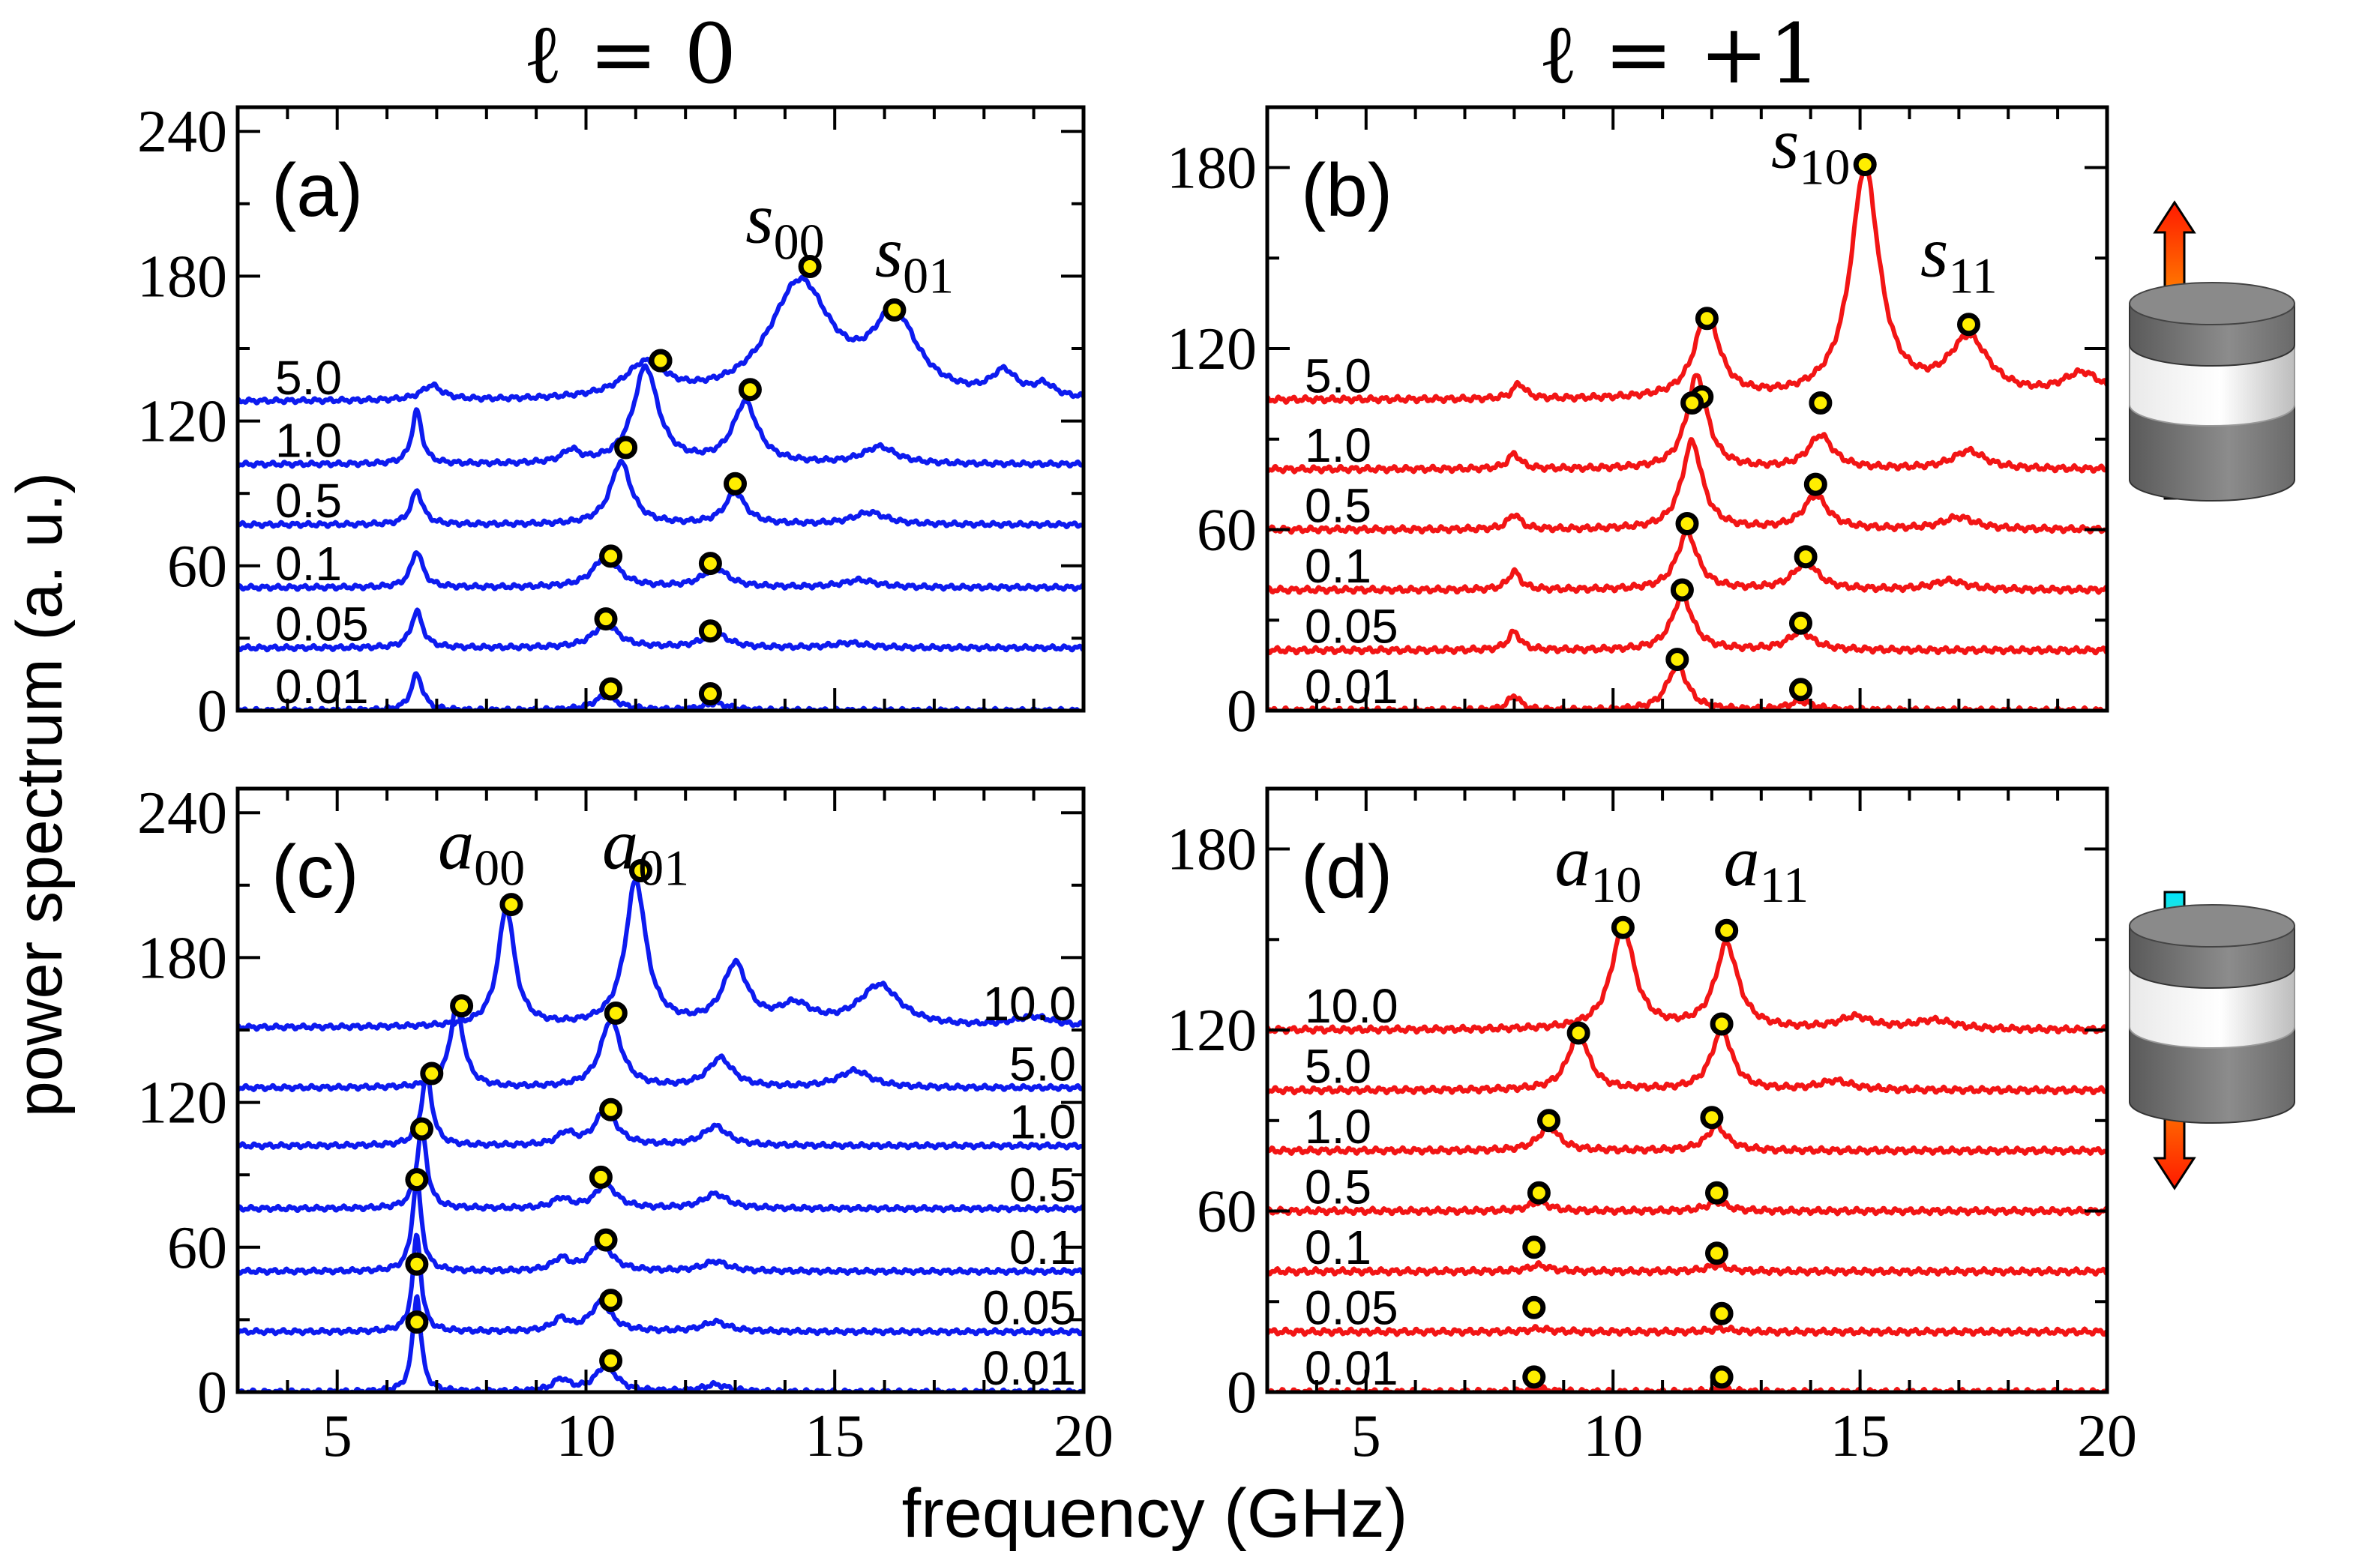  What do you see at coordinates (1687, 1138) in the screenshot?
I see `series-line-1.0` at bounding box center [1687, 1138].